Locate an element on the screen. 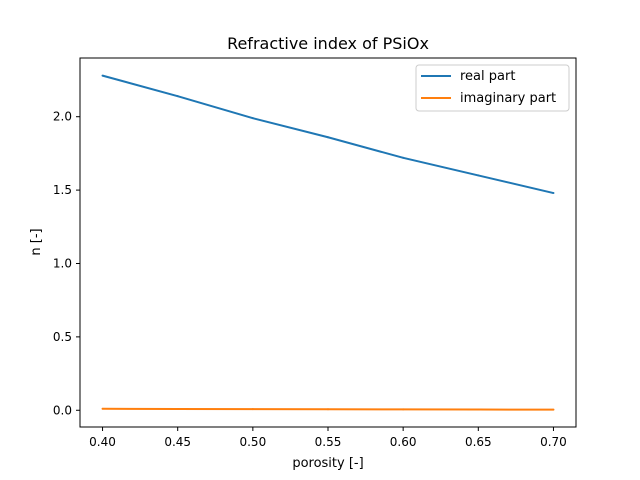  x-tick-label: 0.40 is located at coordinates (102, 442).